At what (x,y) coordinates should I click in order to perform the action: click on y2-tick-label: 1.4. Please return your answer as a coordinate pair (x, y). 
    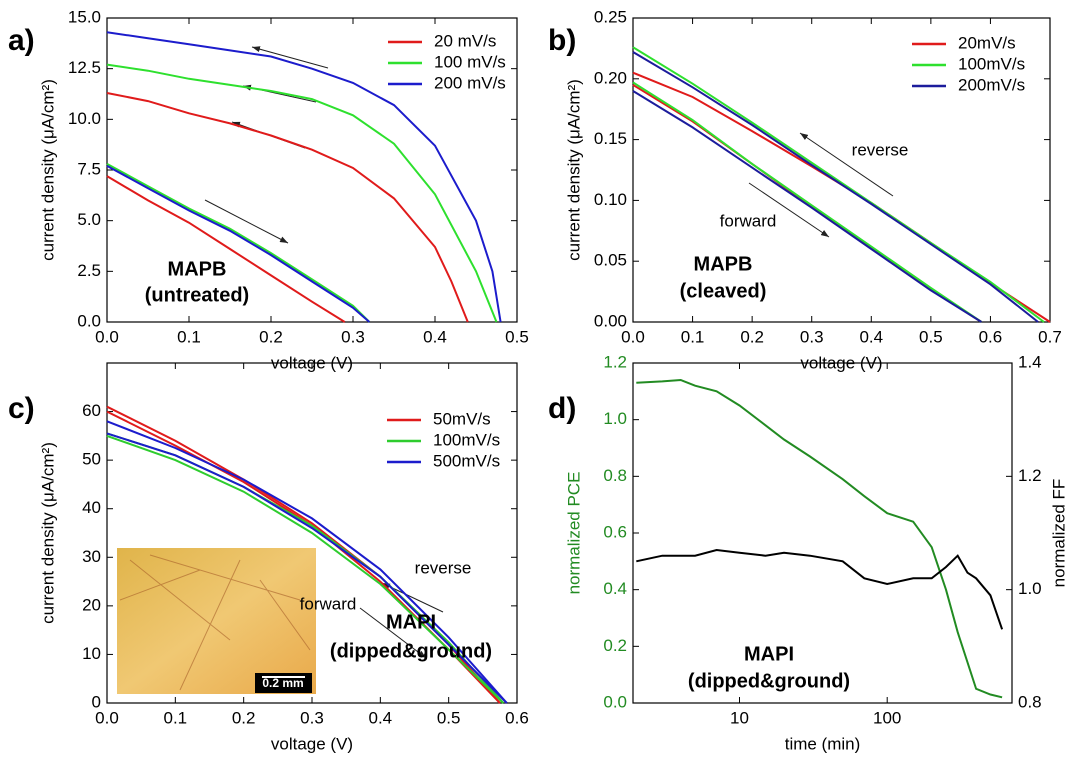
    Looking at the image, I should click on (1030, 361).